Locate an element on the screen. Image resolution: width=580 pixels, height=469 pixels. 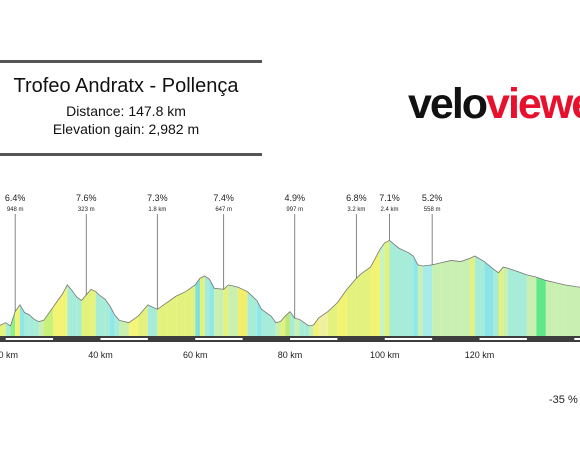
x-tick-label: 40 km is located at coordinates (100, 355).